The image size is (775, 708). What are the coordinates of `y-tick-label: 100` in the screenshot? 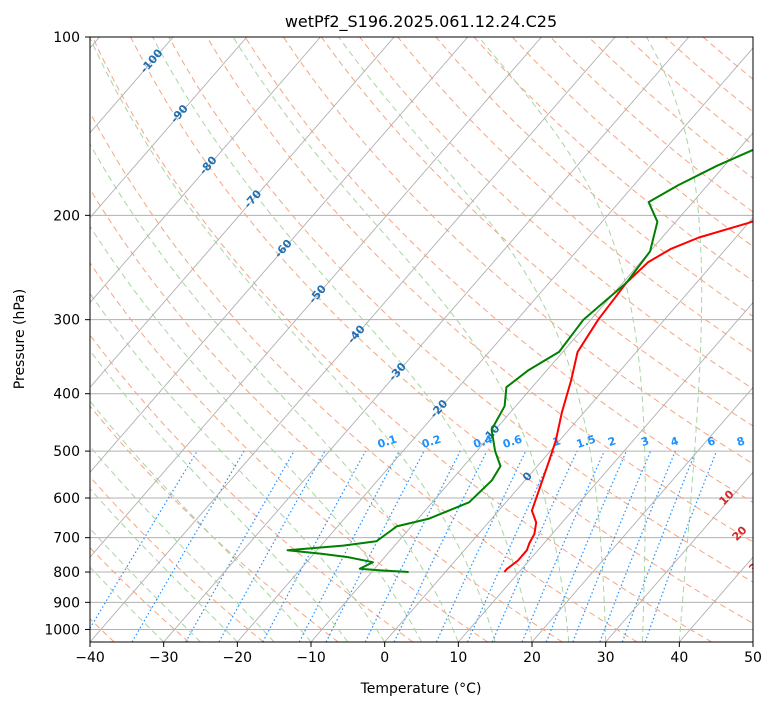 It's located at (66, 38).